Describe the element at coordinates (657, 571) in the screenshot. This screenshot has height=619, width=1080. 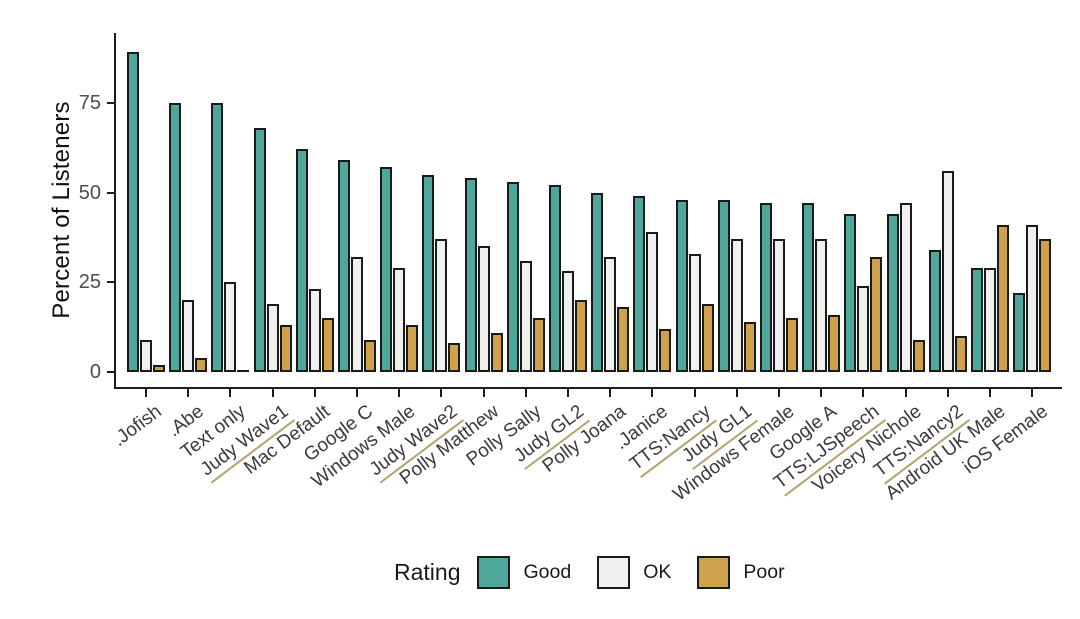
I see `legend-label: OK` at that location.